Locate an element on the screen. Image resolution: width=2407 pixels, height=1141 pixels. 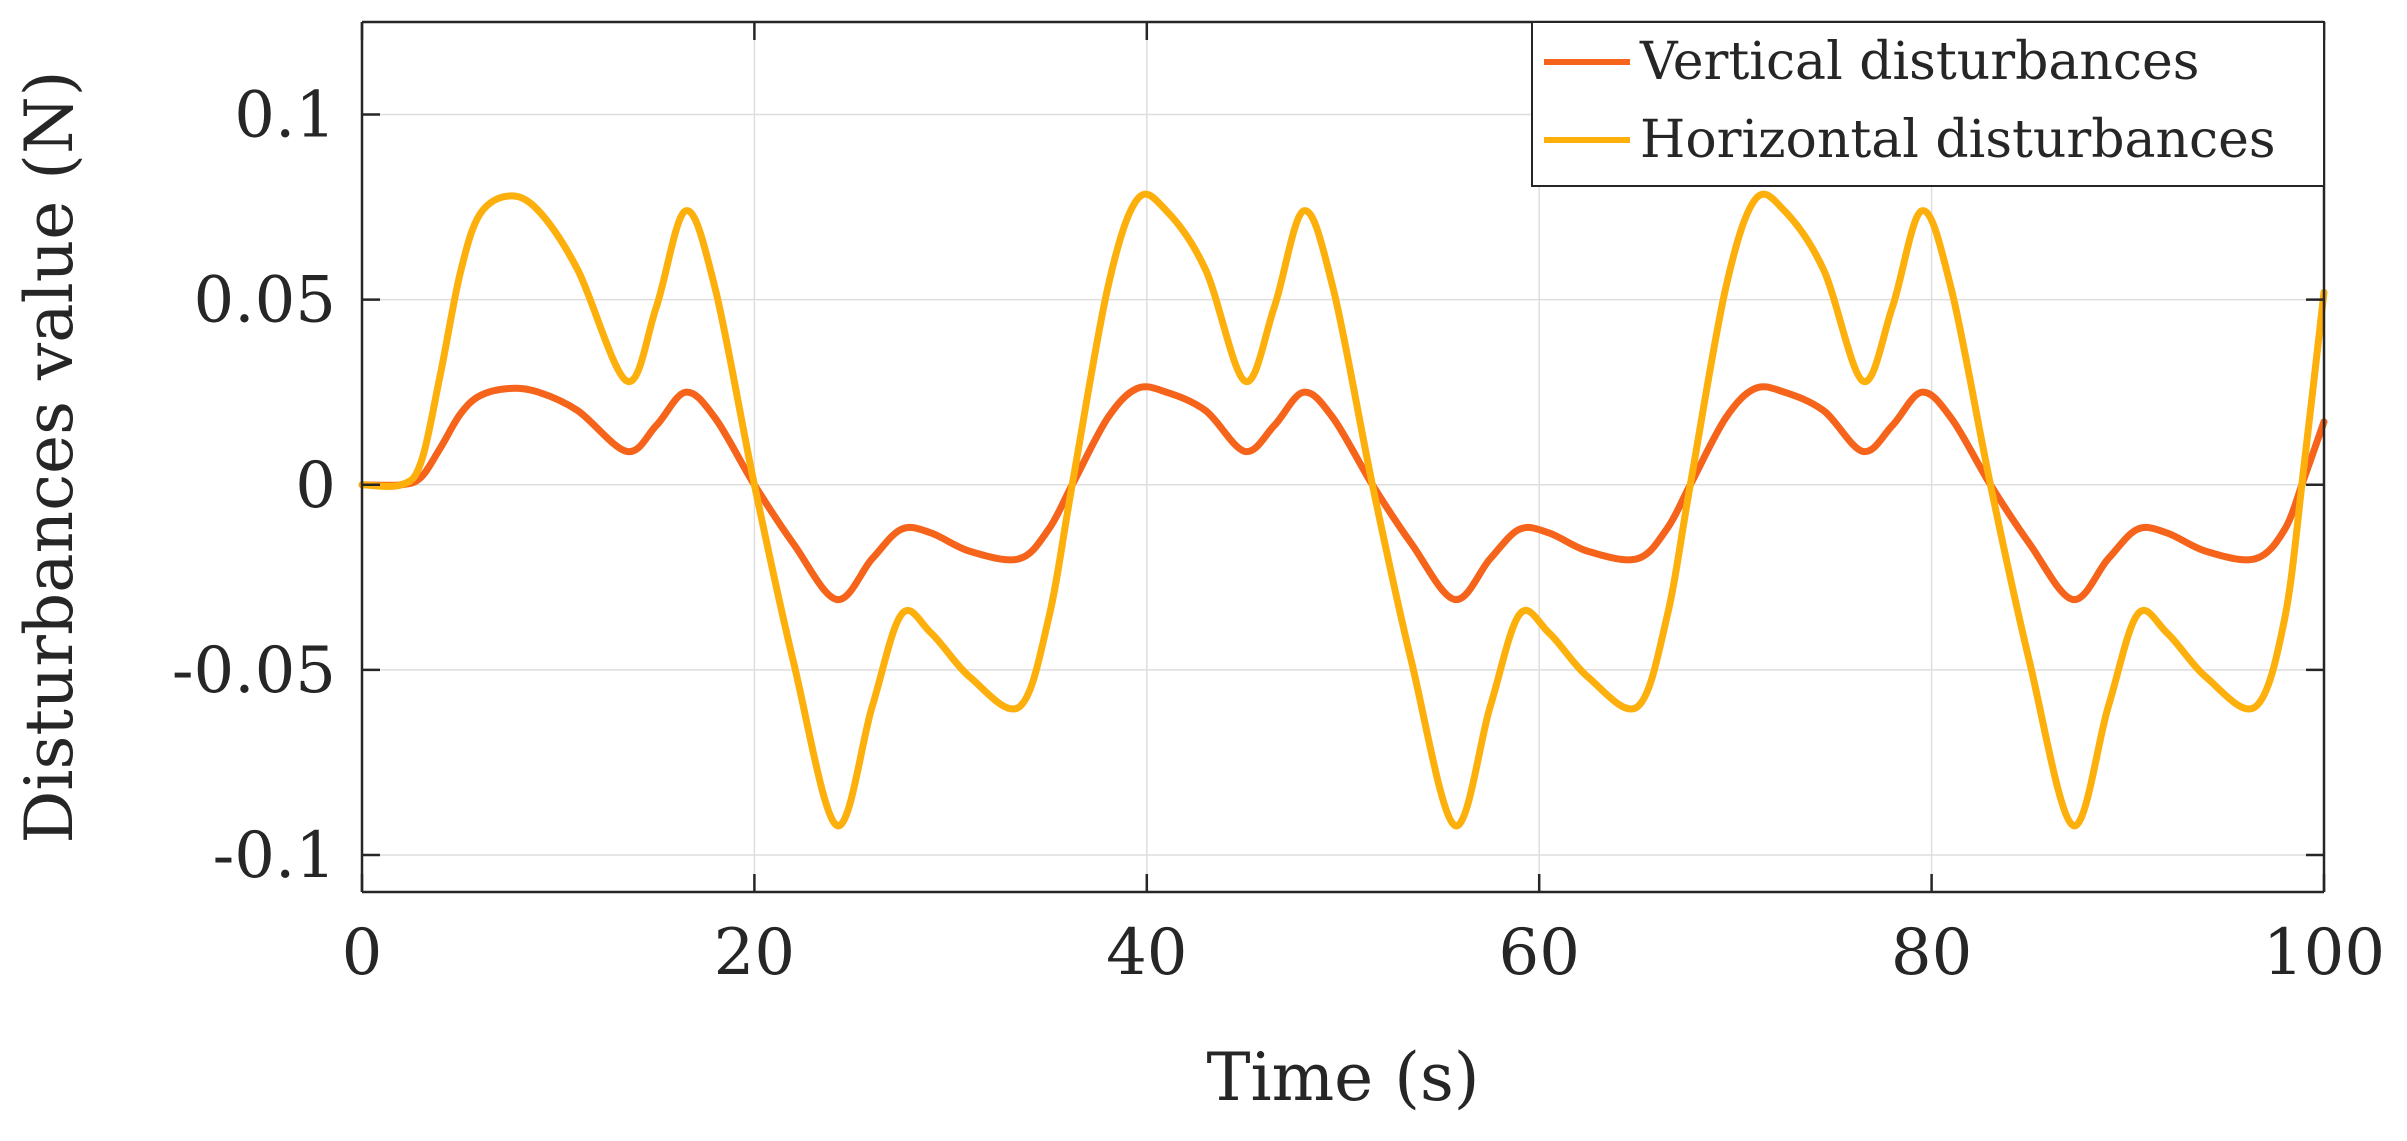
x-tick-label: 20 is located at coordinates (754, 953).